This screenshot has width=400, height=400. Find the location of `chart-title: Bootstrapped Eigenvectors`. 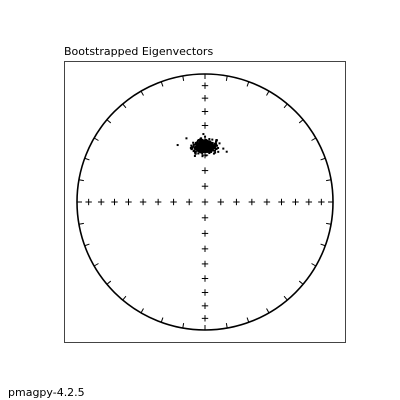

chart-title: Bootstrapped Eigenvectors is located at coordinates (139, 51).